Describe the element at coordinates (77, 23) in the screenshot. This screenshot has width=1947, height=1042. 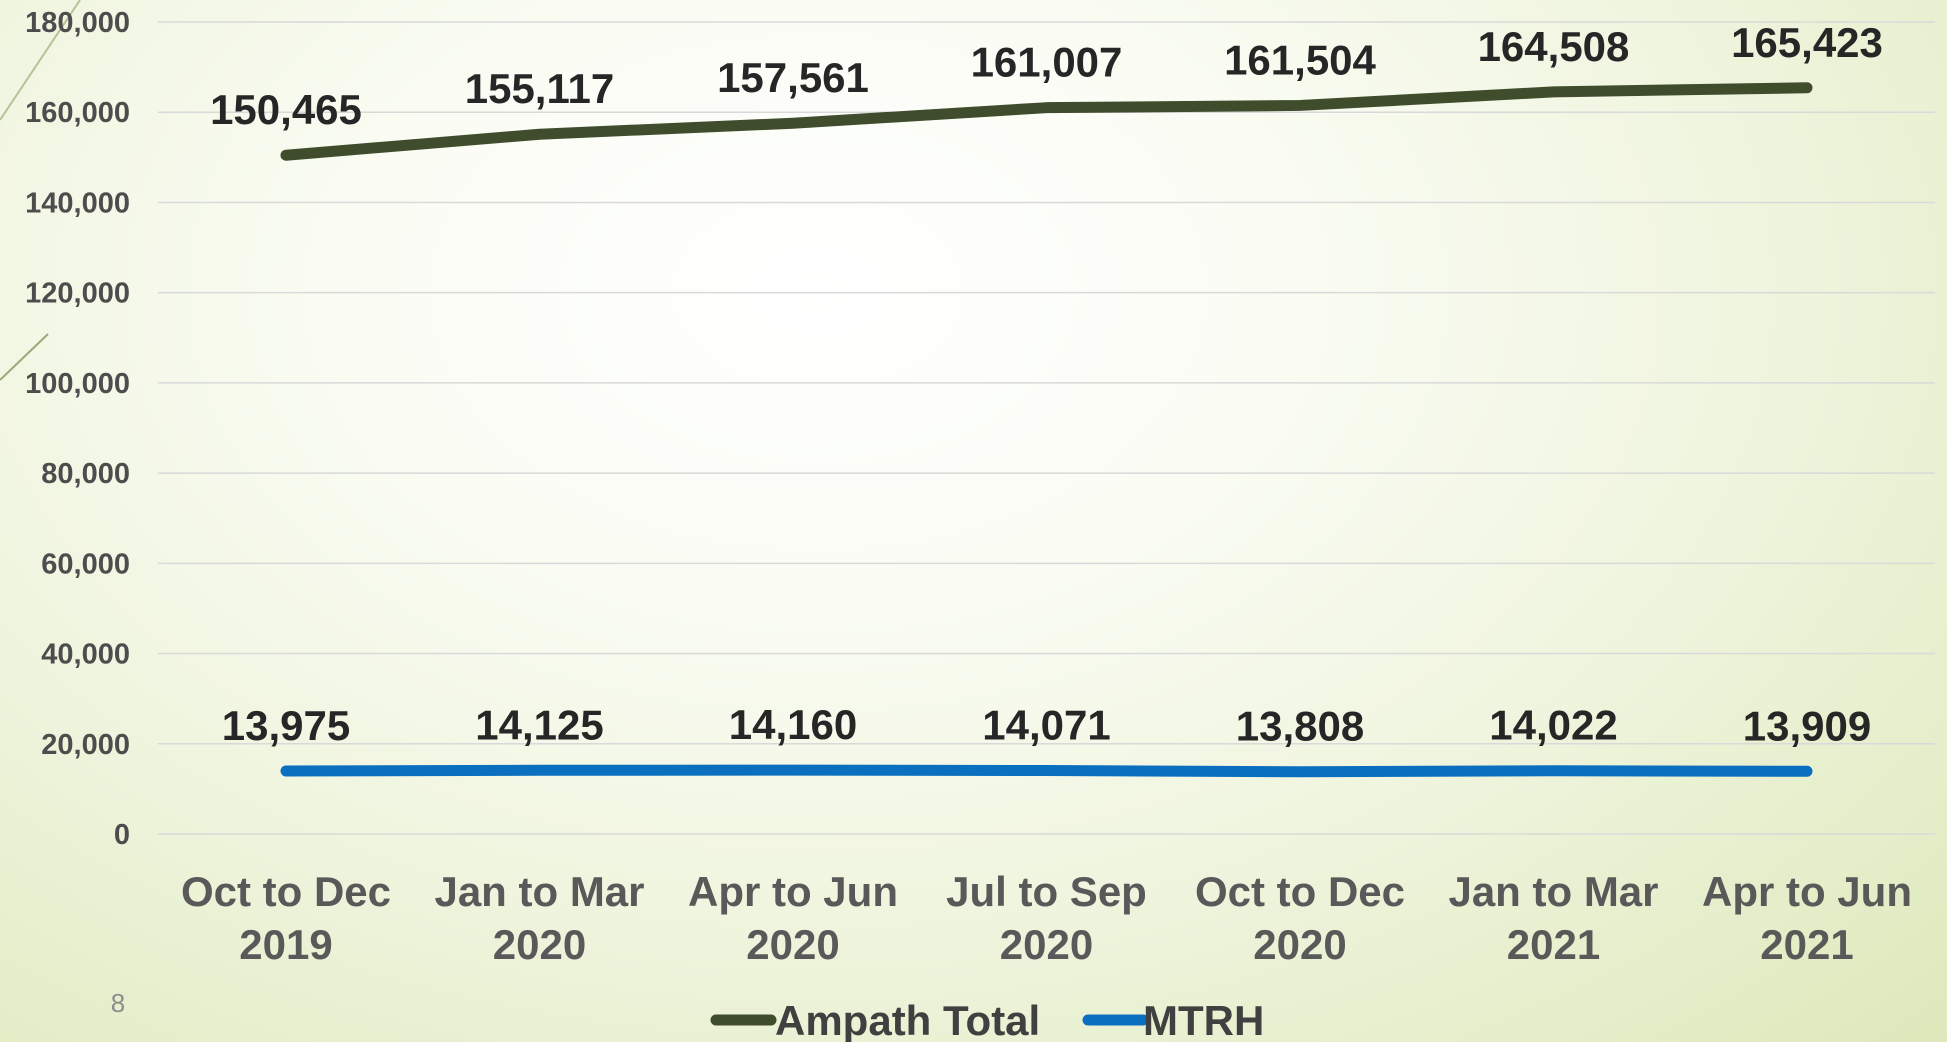
I see `y-tick-label: 180,000` at that location.